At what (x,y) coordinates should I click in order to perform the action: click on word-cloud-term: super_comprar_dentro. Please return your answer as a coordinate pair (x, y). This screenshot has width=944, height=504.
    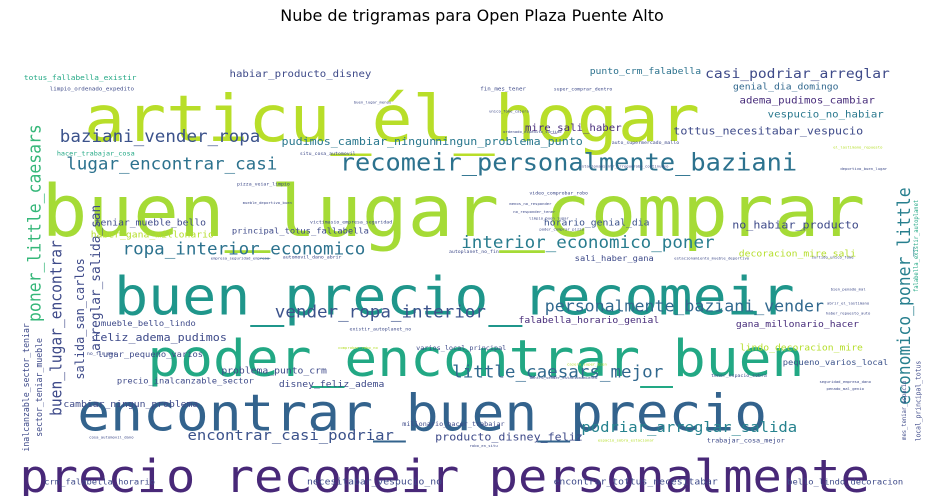
    Looking at the image, I should click on (583, 90).